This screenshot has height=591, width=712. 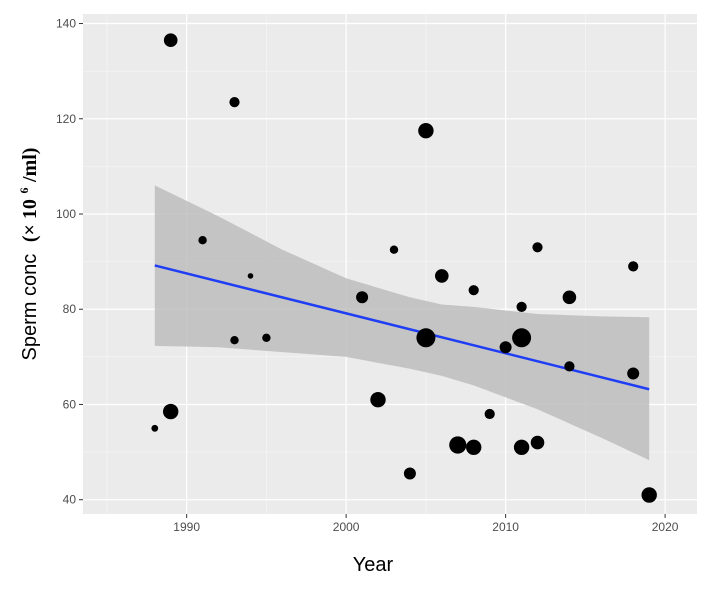 I want to click on y-axis: 40 60 80 100 120 140, so click(x=69, y=262).